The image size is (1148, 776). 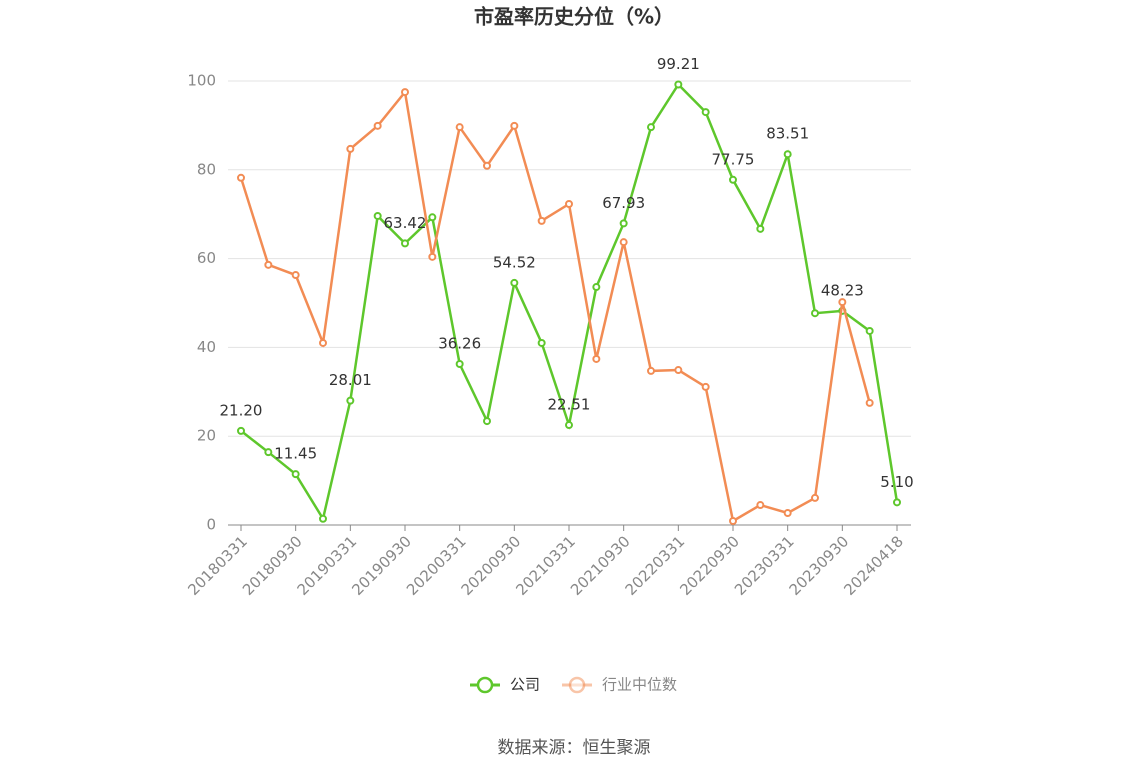 What do you see at coordinates (873, 565) in the screenshot?
I see `x-tick-label: 20240418` at bounding box center [873, 565].